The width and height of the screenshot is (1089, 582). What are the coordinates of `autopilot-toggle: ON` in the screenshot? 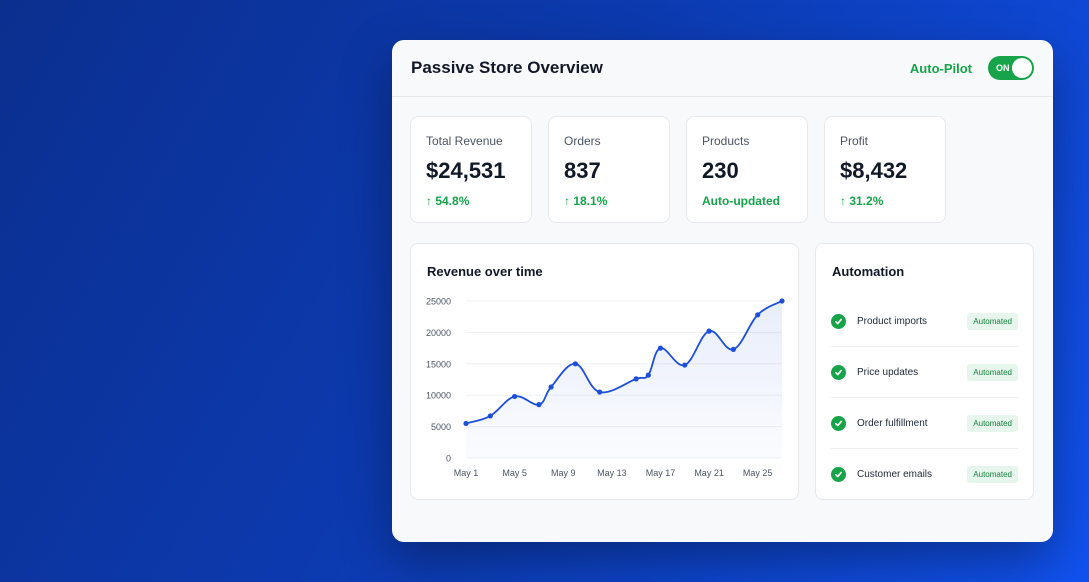 It's located at (1011, 68).